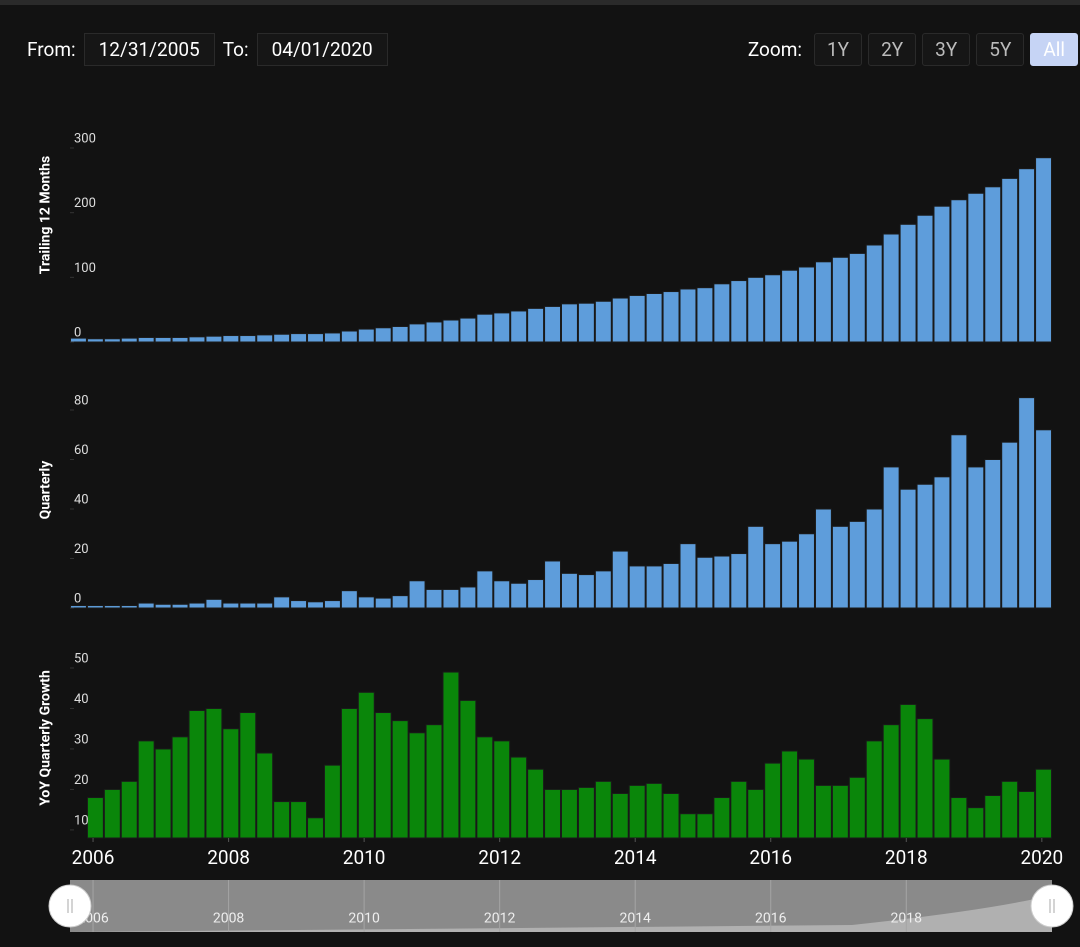  Describe the element at coordinates (81, 739) in the screenshot. I see `y-tick-label: 30` at that location.